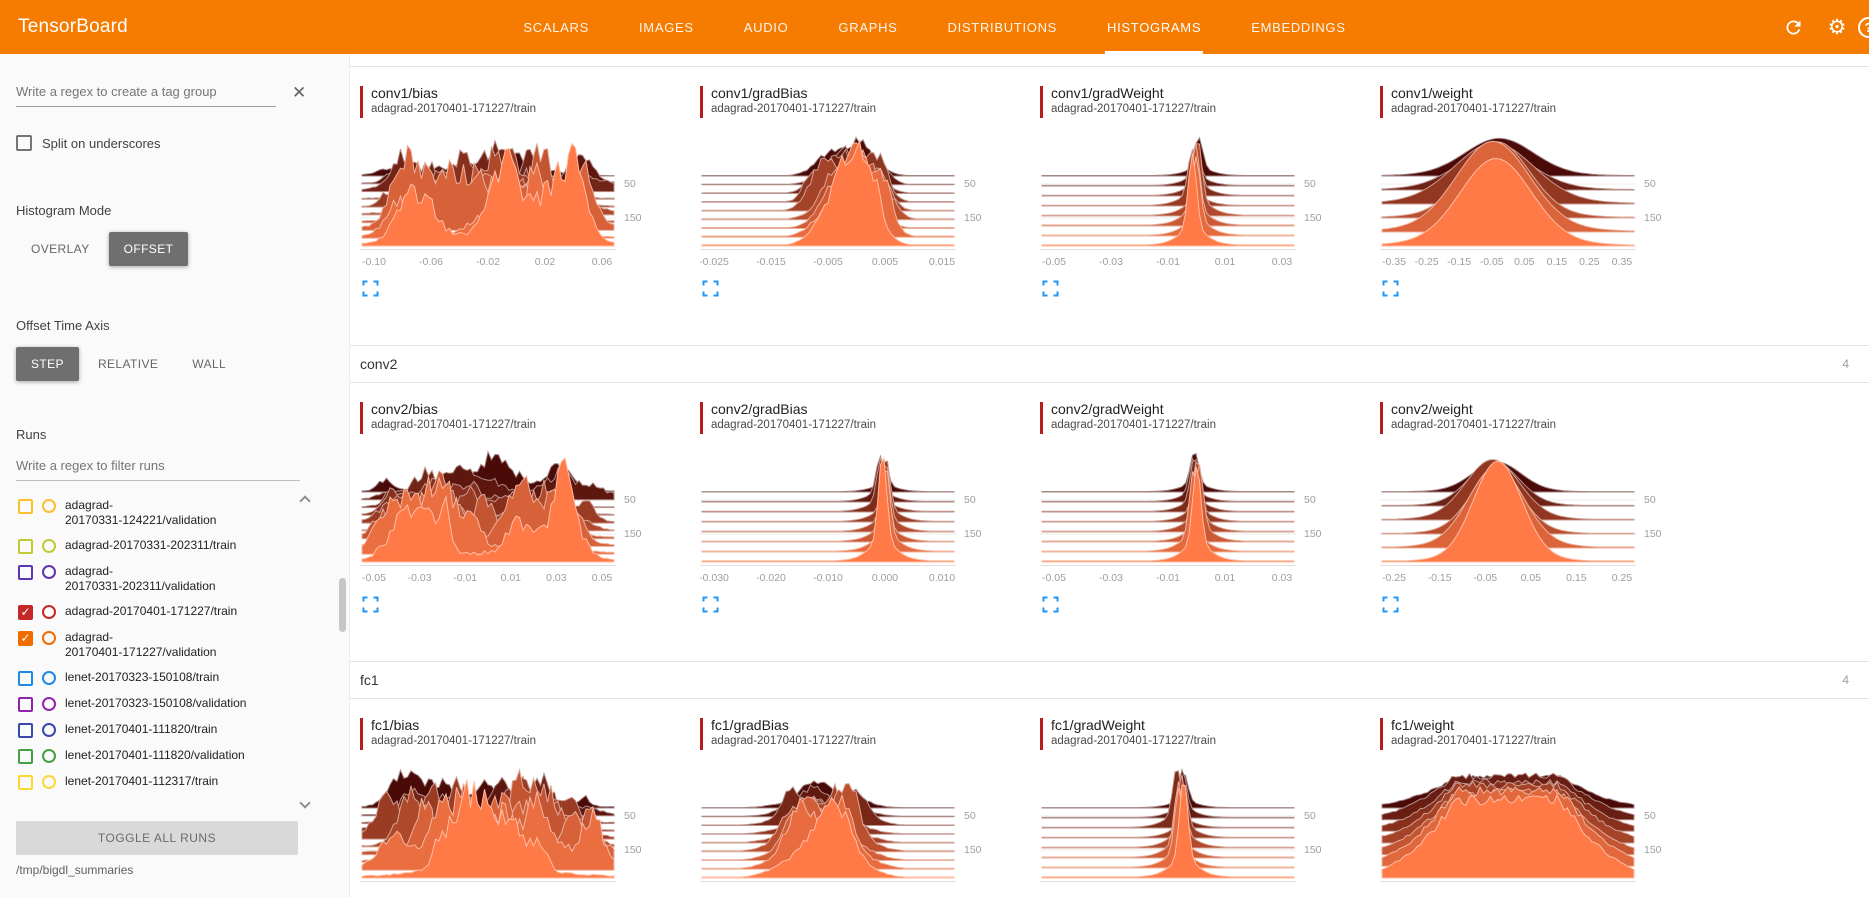 This screenshot has width=1869, height=897. Describe the element at coordinates (508, 517) in the screenshot. I see `histogram-chart: 50 150 -0.05 -0.03 -0.01 0.01 0.03 0.05` at that location.